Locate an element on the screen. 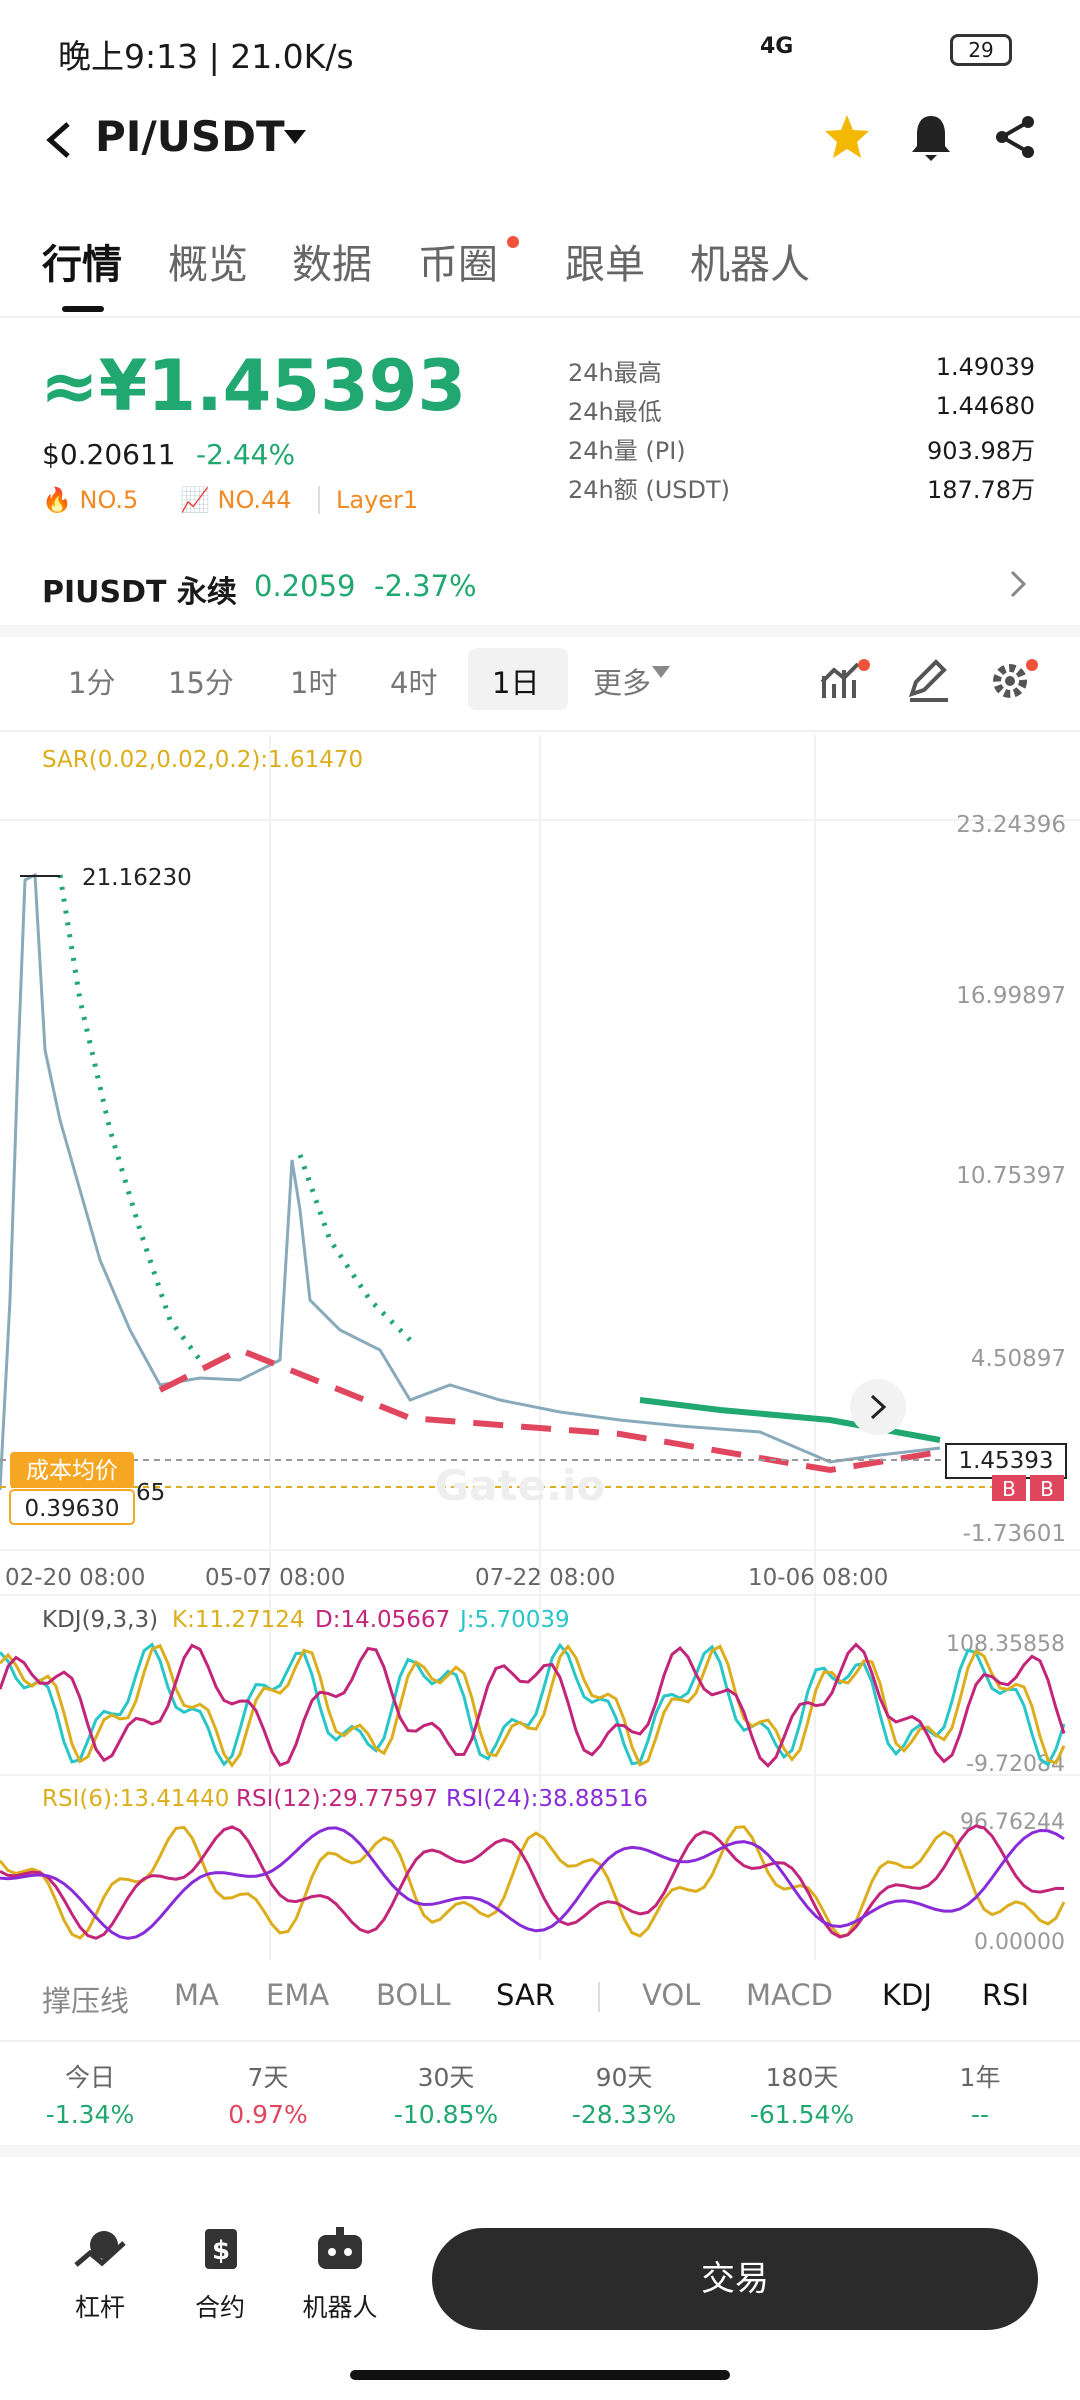 Image resolution: width=1080 pixels, height=2400 pixels. selected-interval-bg is located at coordinates (518, 679).